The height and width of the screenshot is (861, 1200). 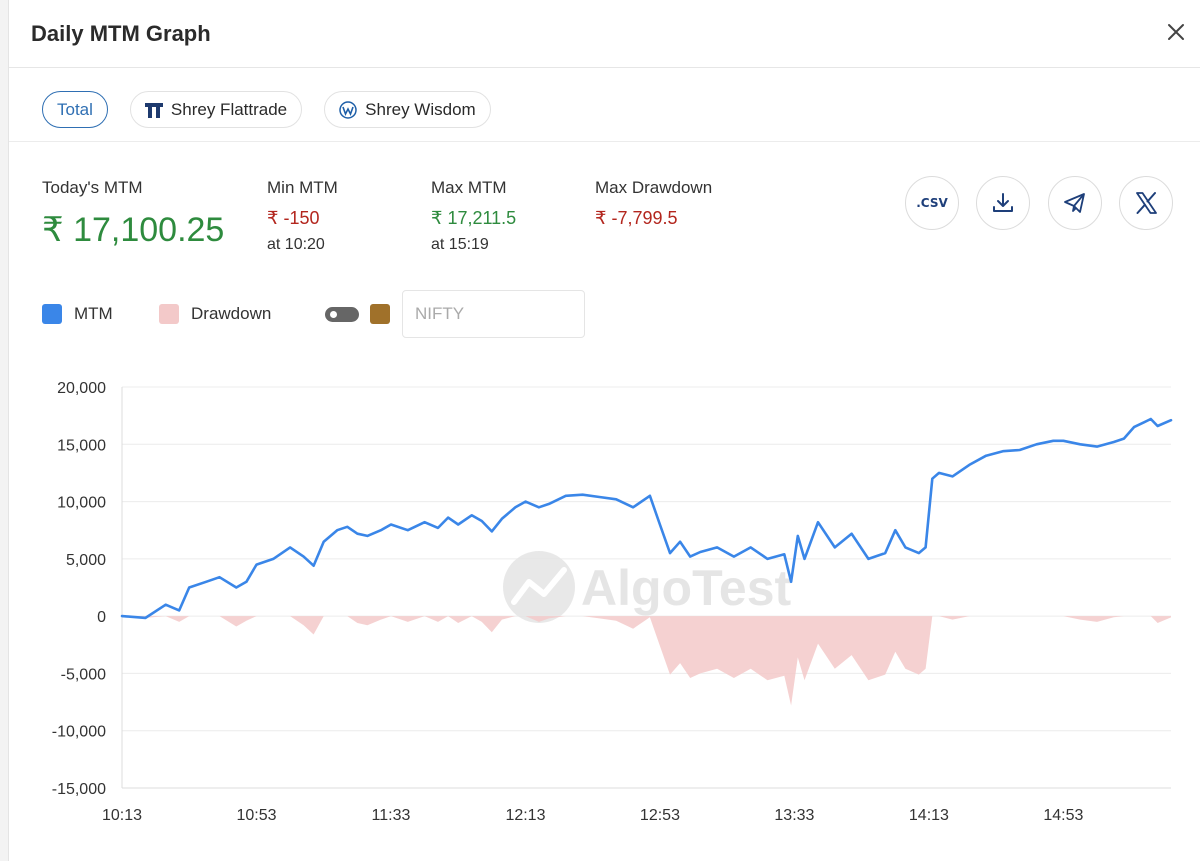 What do you see at coordinates (604, 34) in the screenshot?
I see `modal-header: Daily MTM Graph` at bounding box center [604, 34].